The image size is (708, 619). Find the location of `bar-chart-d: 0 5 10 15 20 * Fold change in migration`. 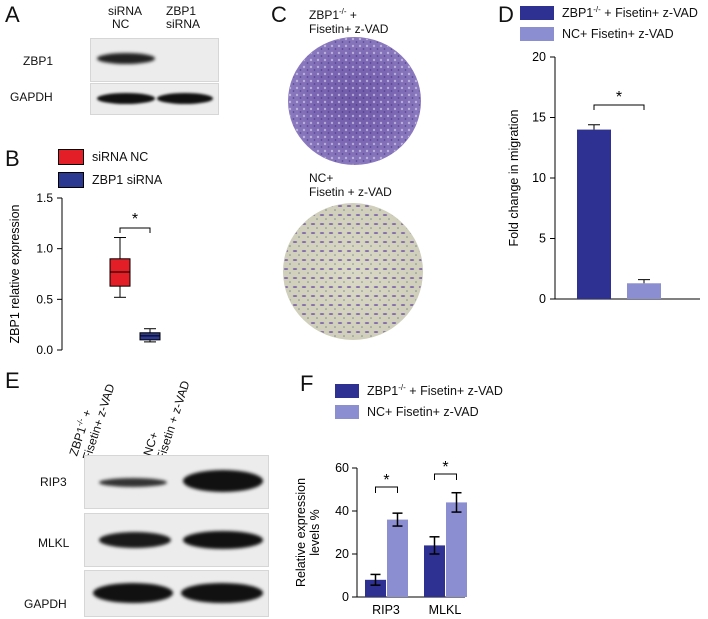

bar-chart-d: 0 5 10 15 20 * Fold change in migration is located at coordinates (603, 178).